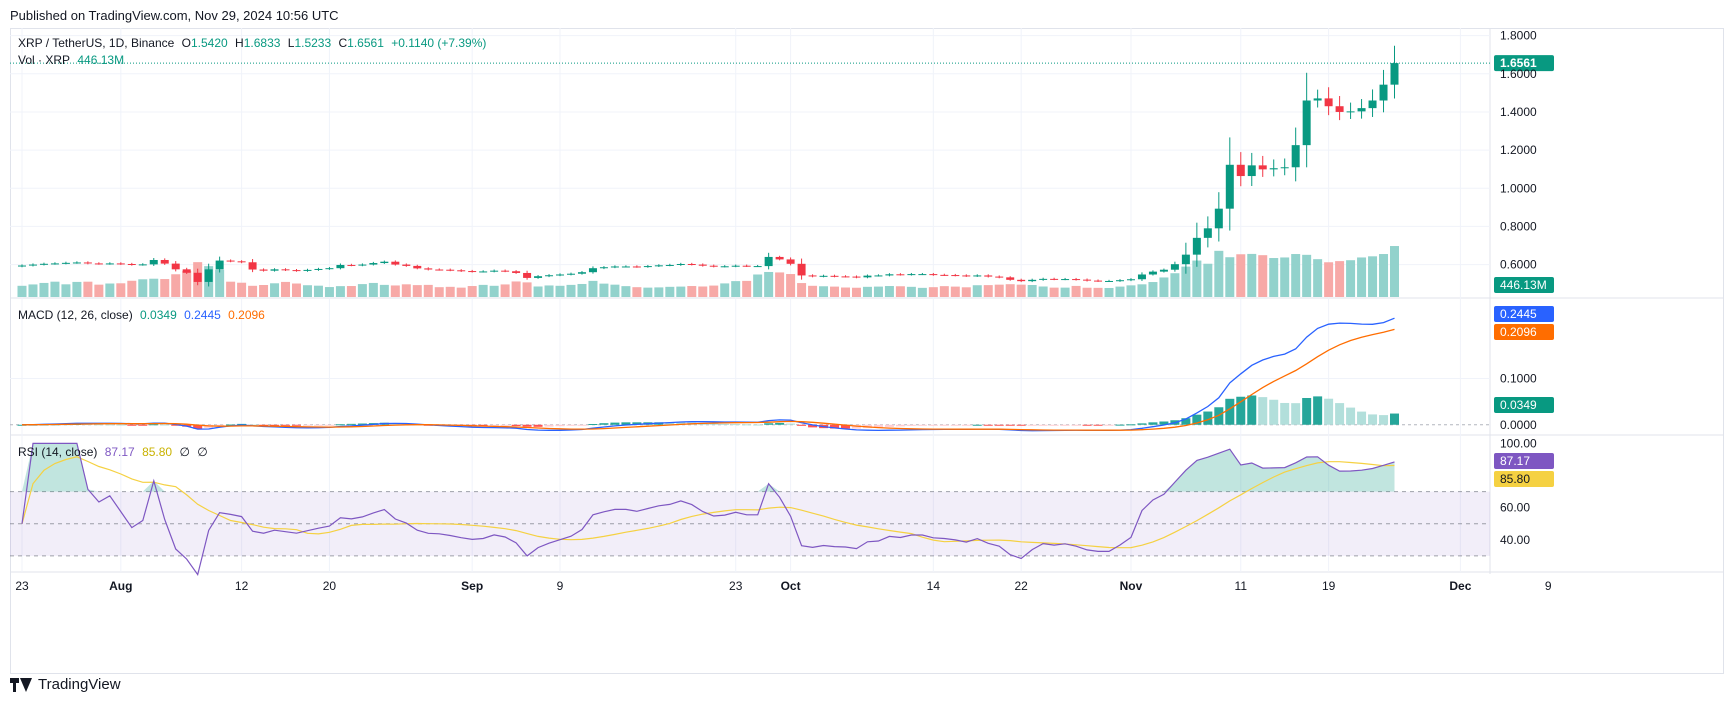  Describe the element at coordinates (1518, 314) in the screenshot. I see `macd-value-tag-label: 0.2445` at that location.